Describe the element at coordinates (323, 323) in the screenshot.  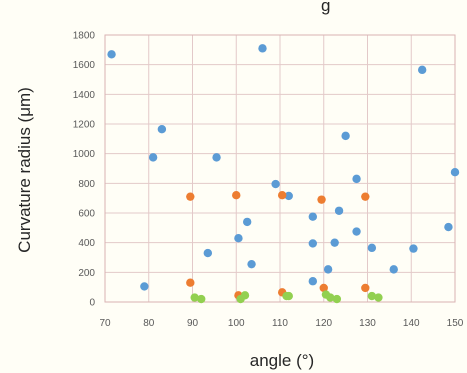
I see `x-tick-label: 120` at that location.